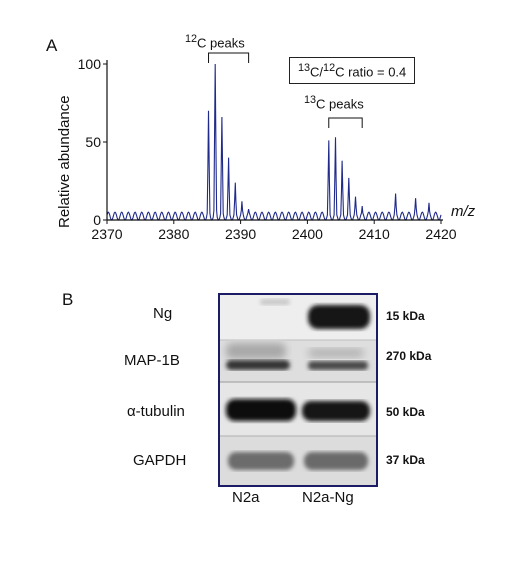 This screenshot has width=516, height=585. I want to click on c13-text: C peaks, so click(340, 104).